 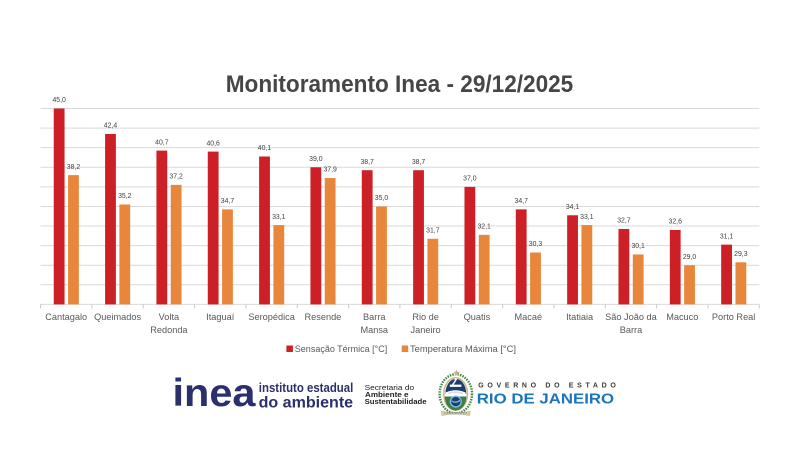 I want to click on svg-text: Quatis, so click(x=477, y=317).